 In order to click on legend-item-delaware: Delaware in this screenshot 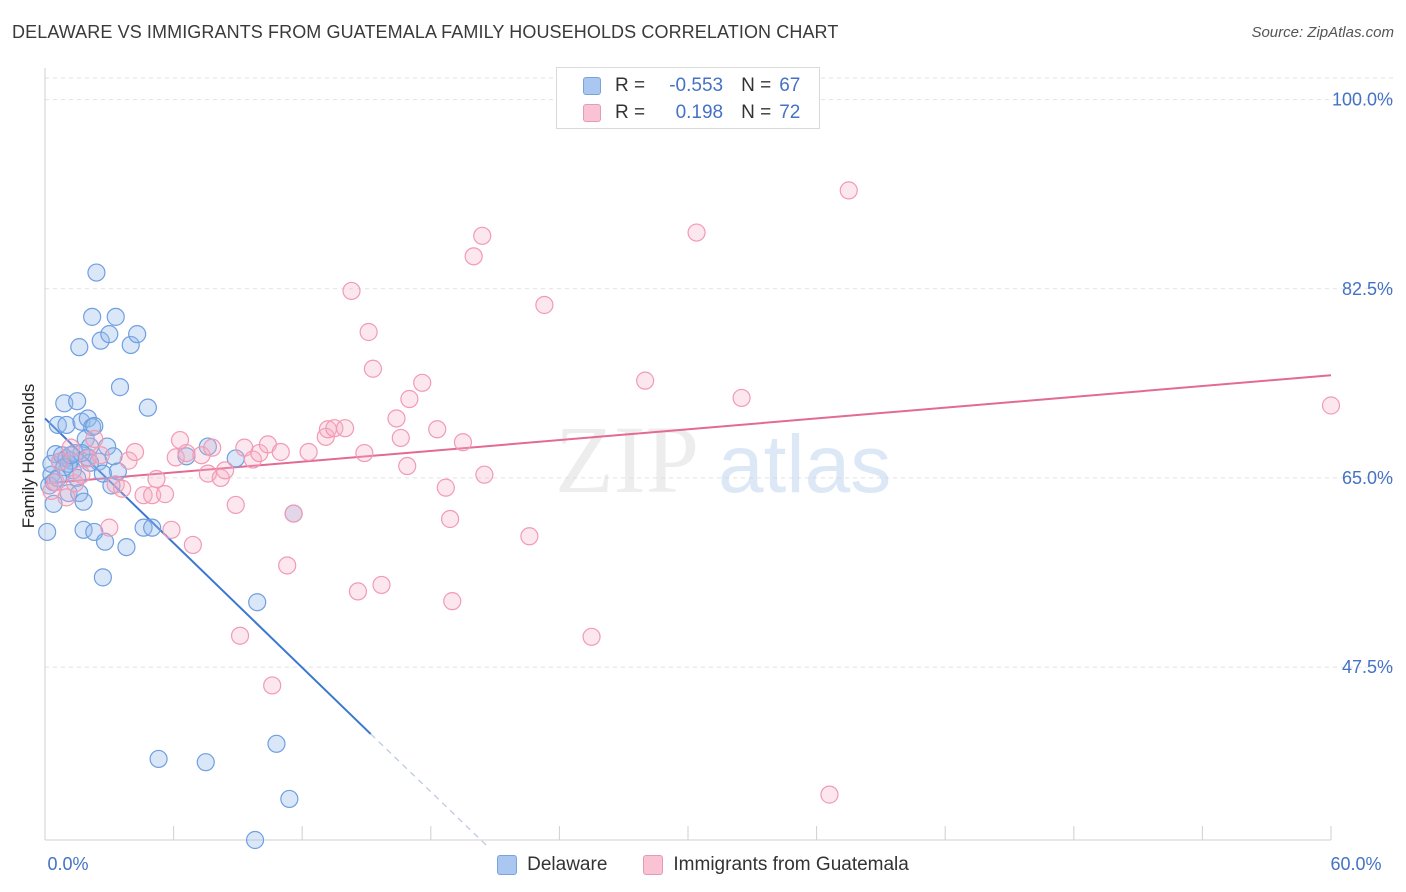, I will do `click(552, 865)`.